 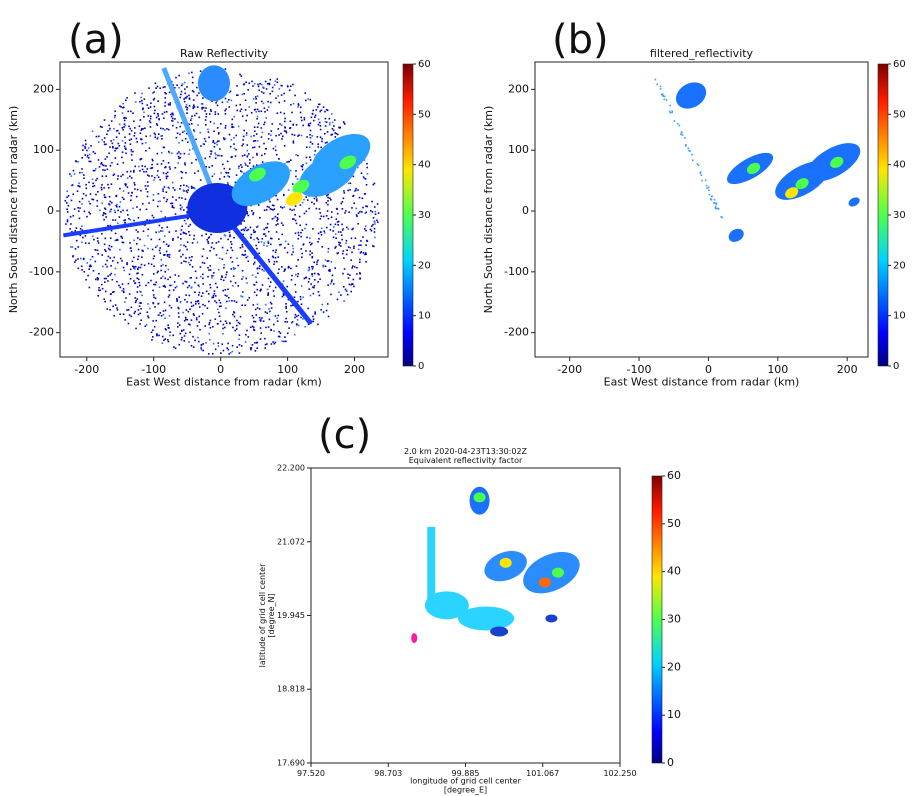 What do you see at coordinates (899, 316) in the screenshot?
I see `colorbar-tick-label: 10` at bounding box center [899, 316].